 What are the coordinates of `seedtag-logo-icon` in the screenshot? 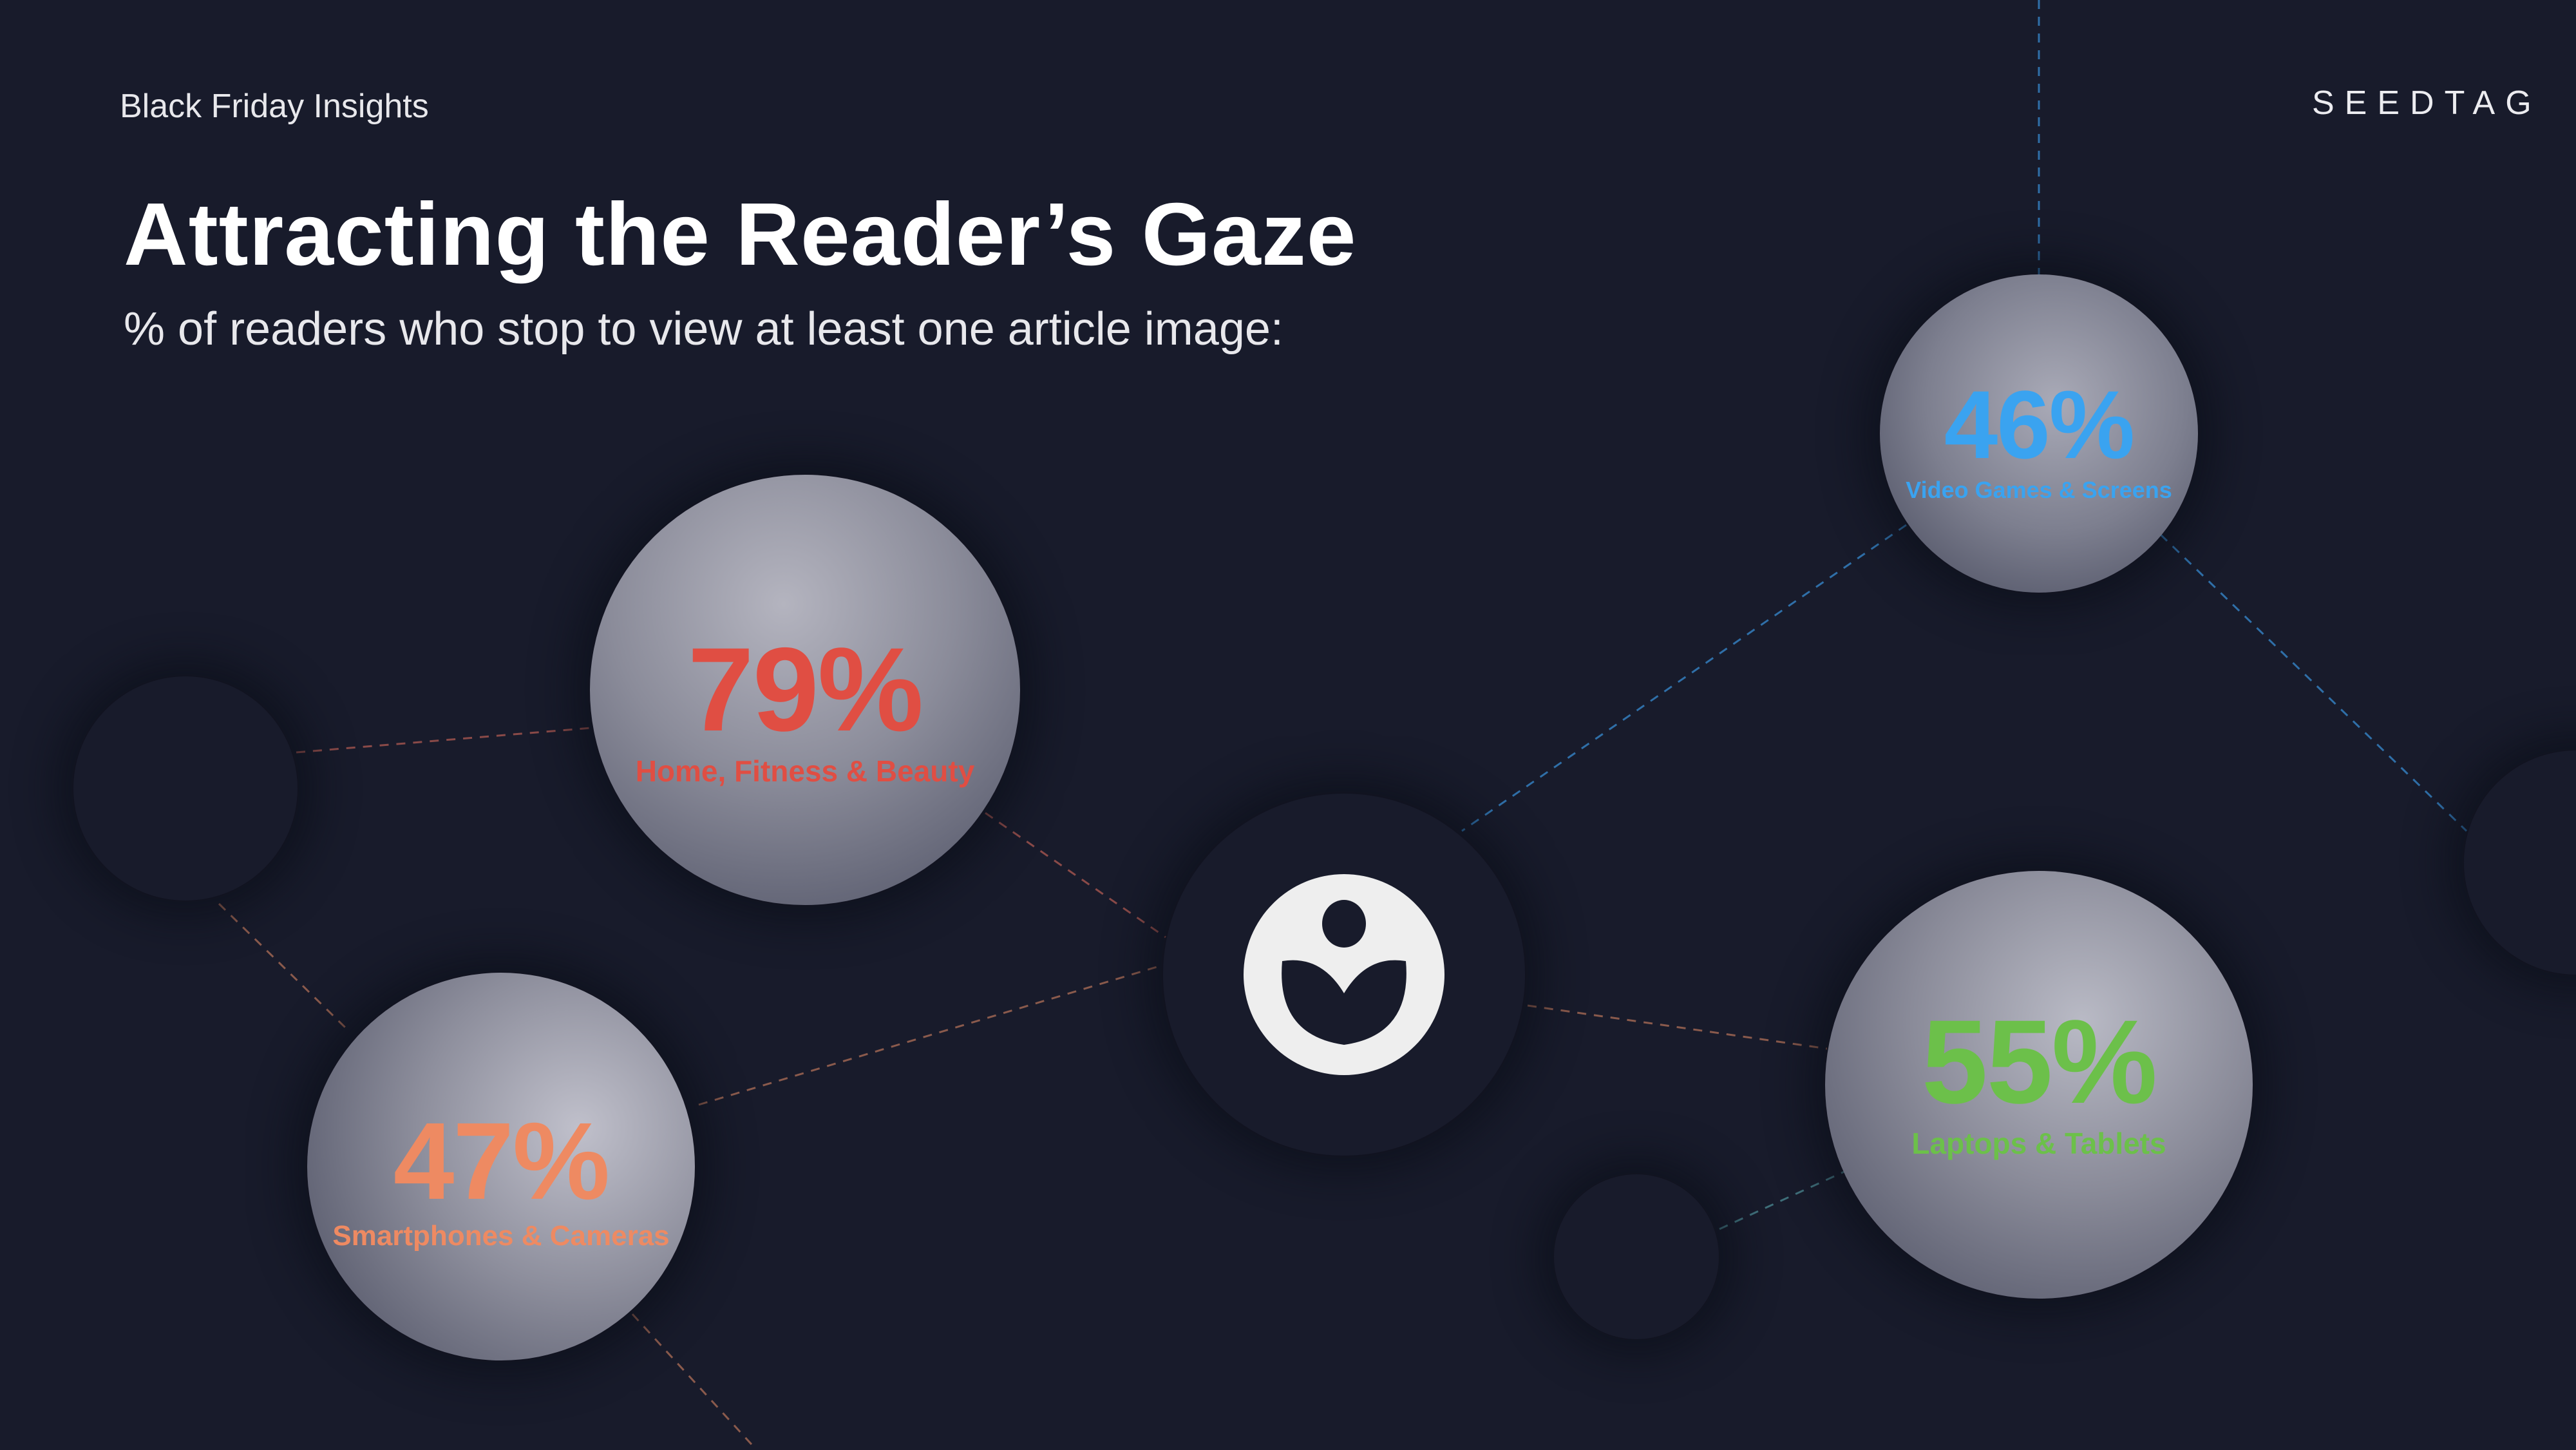 It's located at (1344, 975).